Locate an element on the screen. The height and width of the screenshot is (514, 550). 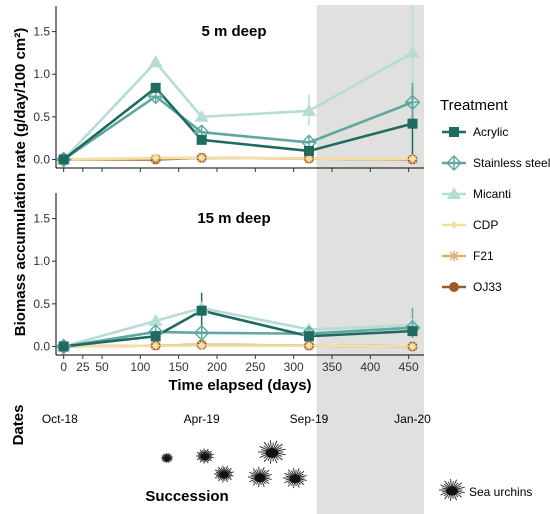
x-axis-title: Time elapsed (days) is located at coordinates (239, 385).